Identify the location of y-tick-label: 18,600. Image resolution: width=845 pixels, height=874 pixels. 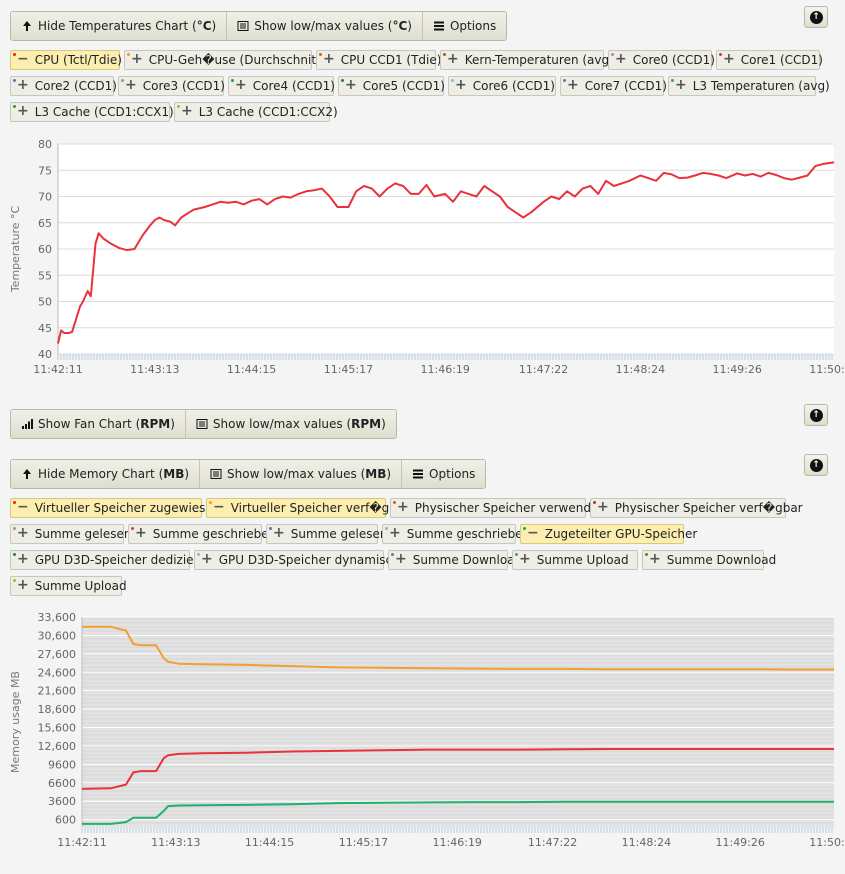
(57, 709).